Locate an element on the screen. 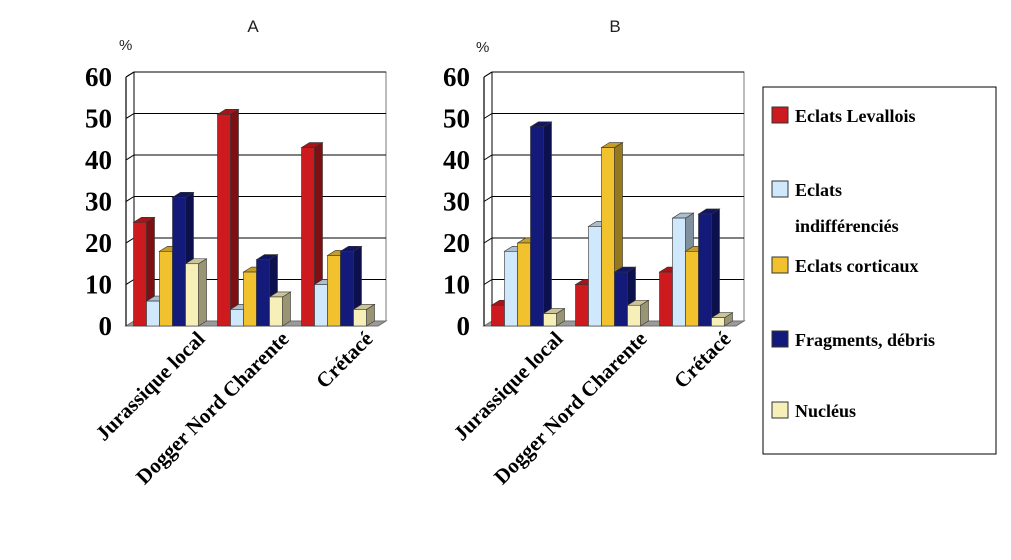  legend-item: Eclats corticaux is located at coordinates (844, 266).